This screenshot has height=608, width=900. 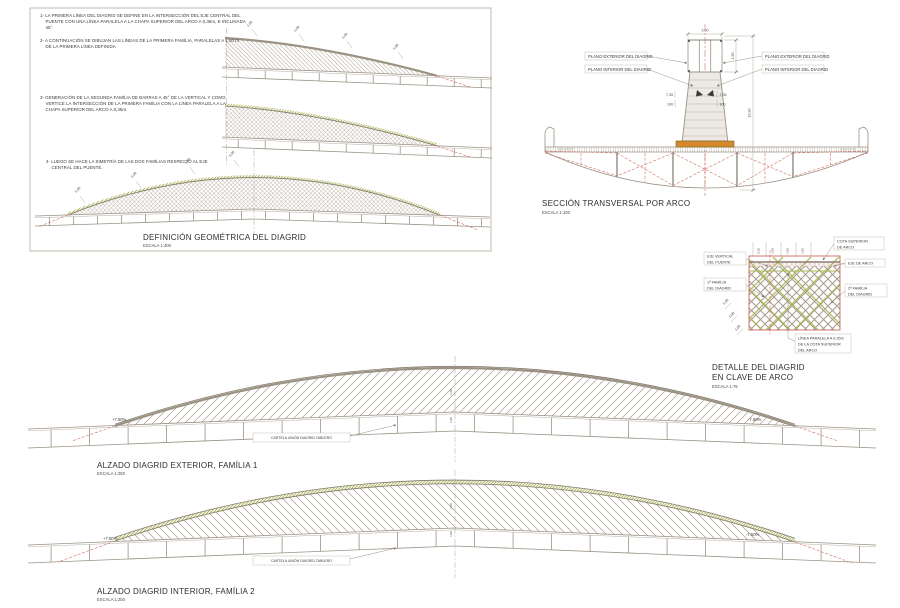 I want to click on detail-diagonal-dims: 1,00 1,00 1,00, so click(x=733, y=317).